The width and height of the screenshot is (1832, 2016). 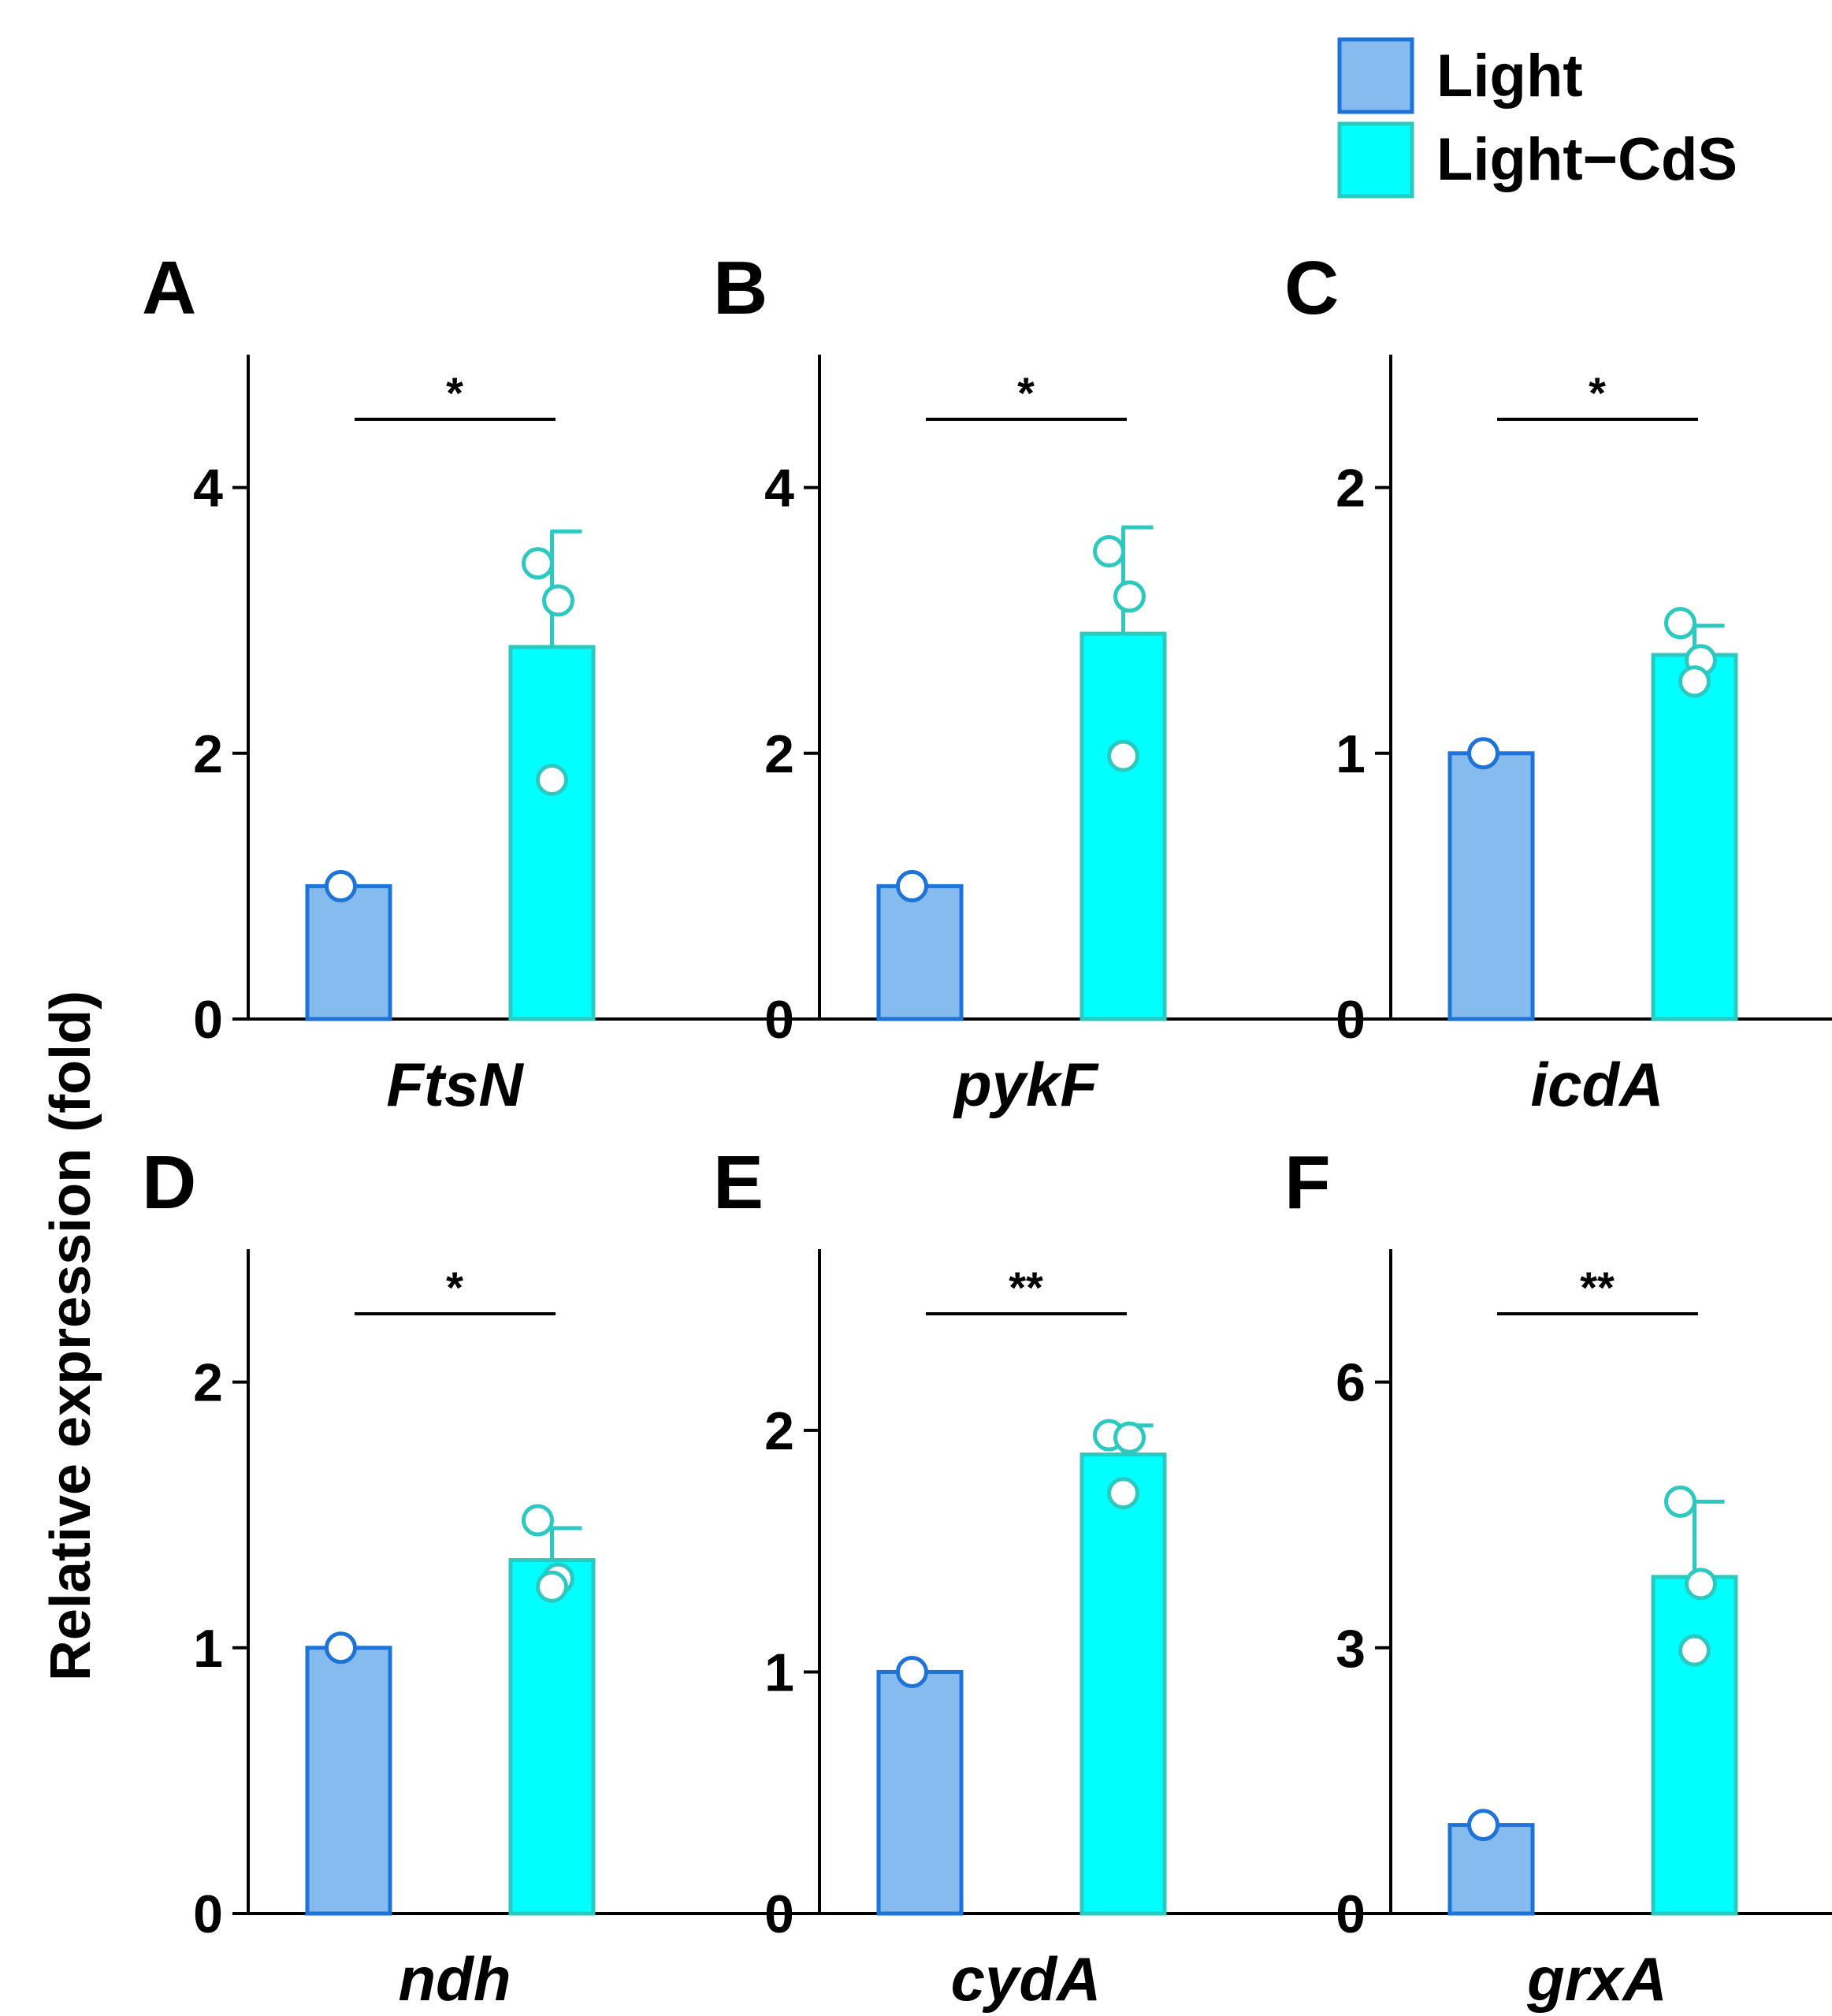 I want to click on legend-swatch-light, so click(x=1375, y=75).